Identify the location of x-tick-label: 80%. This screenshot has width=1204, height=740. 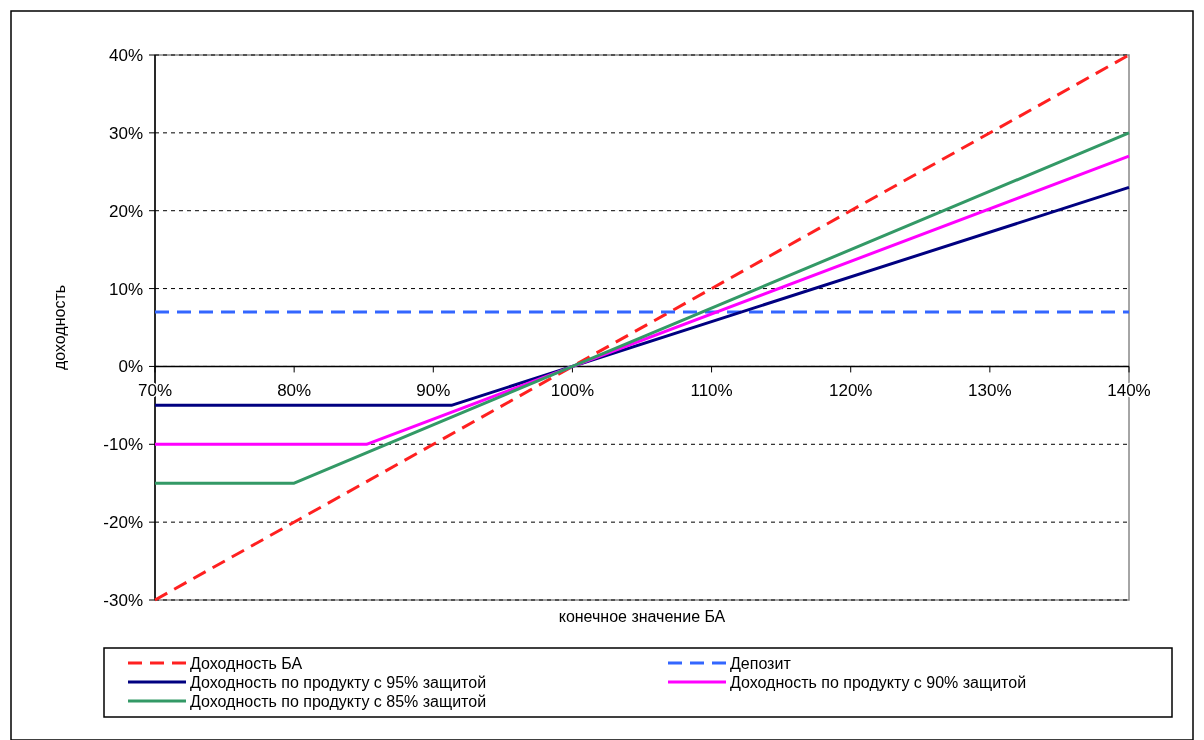
(294, 391).